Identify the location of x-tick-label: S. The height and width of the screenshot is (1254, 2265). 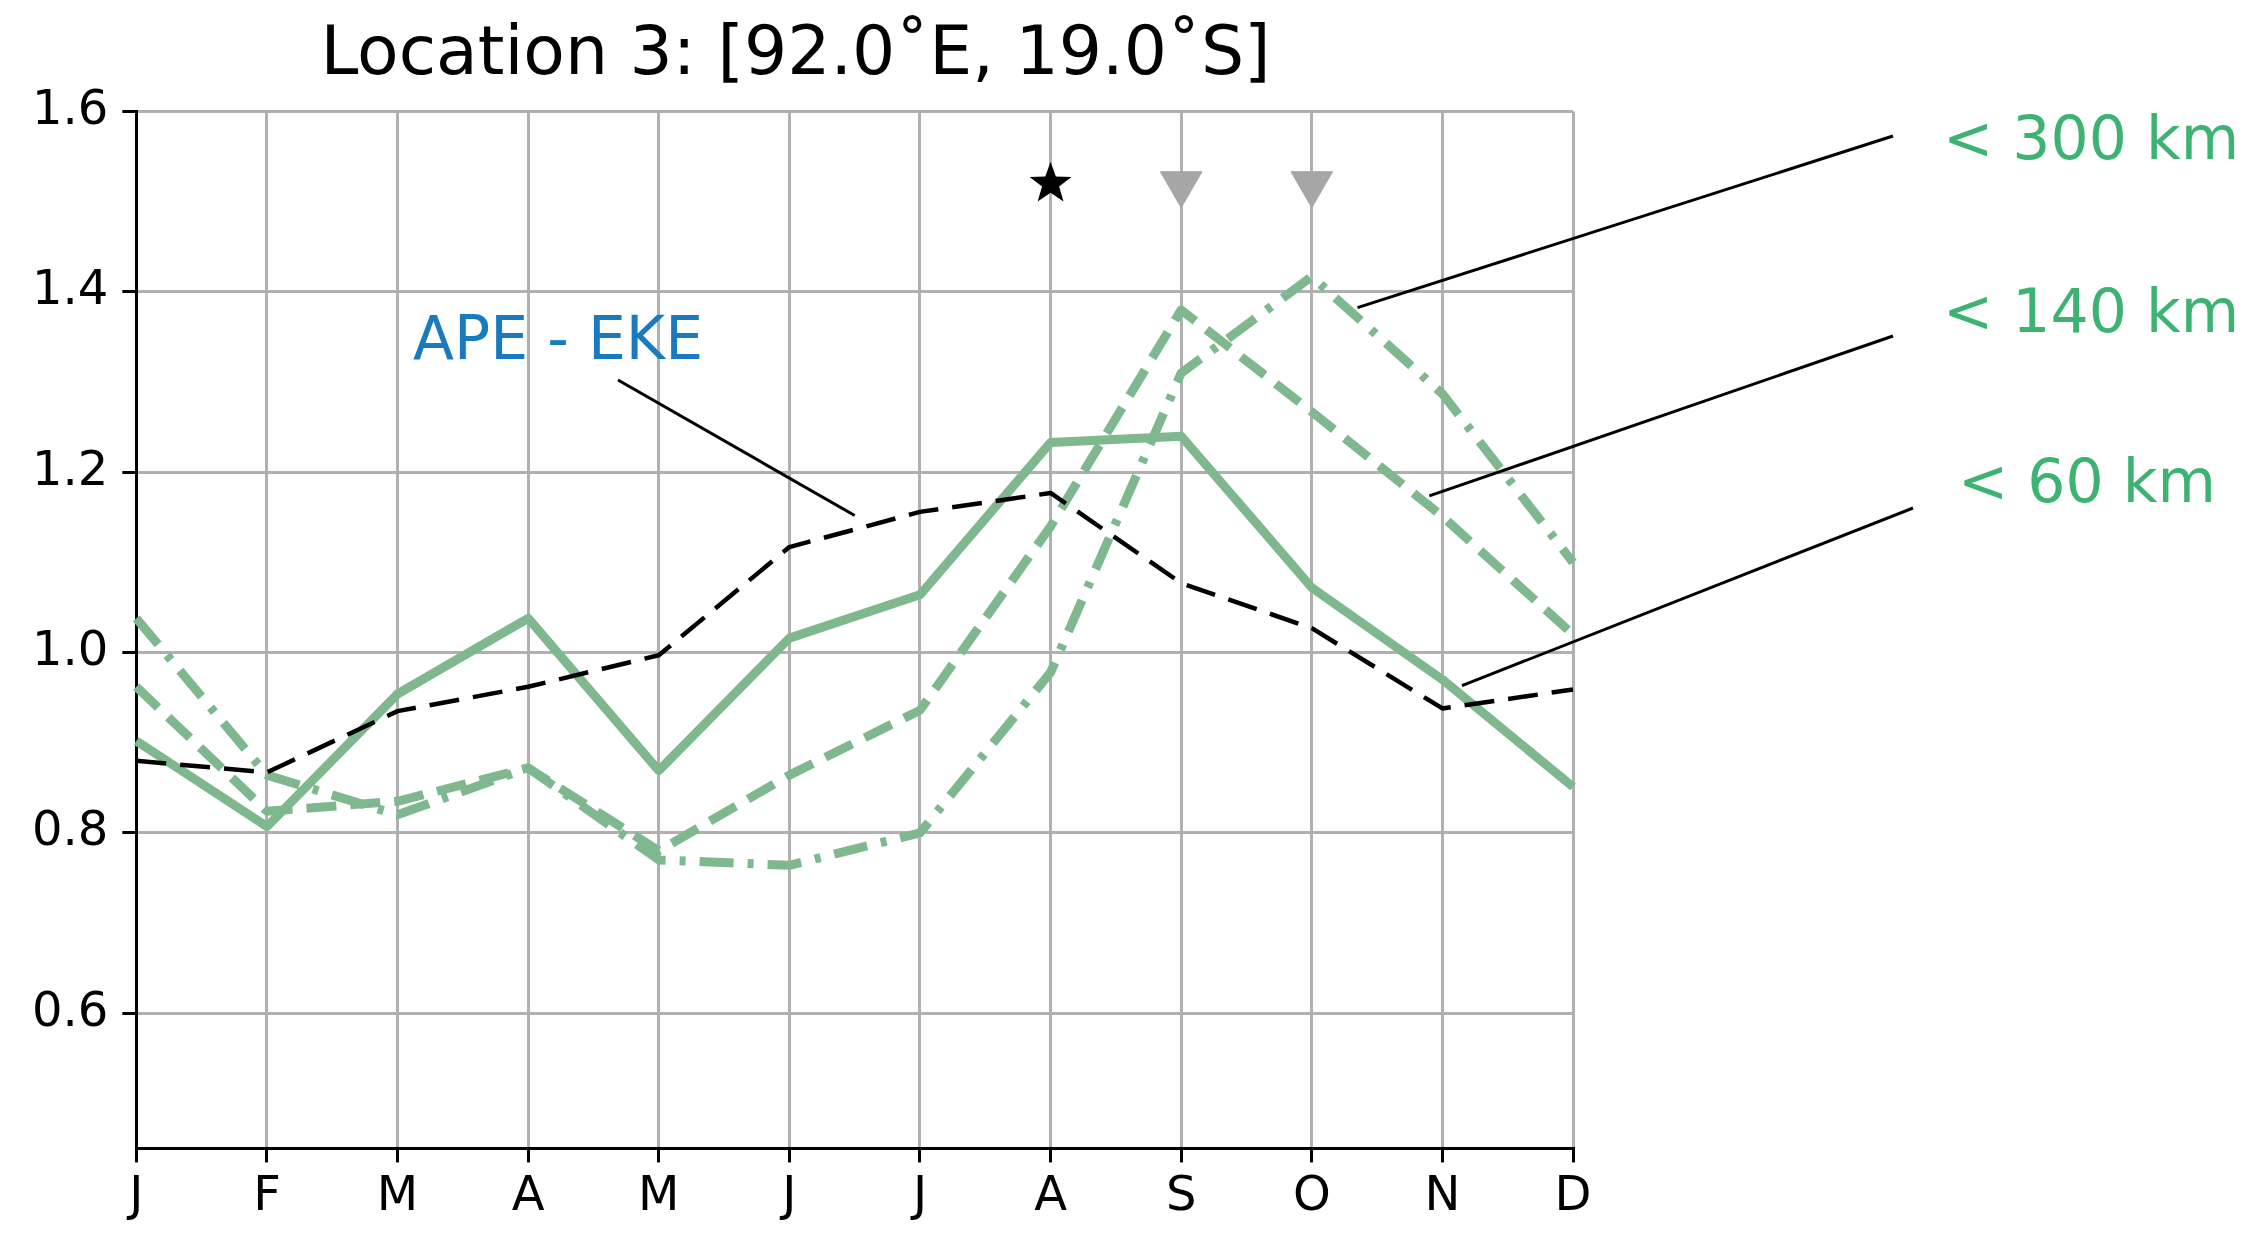
(1181, 1192).